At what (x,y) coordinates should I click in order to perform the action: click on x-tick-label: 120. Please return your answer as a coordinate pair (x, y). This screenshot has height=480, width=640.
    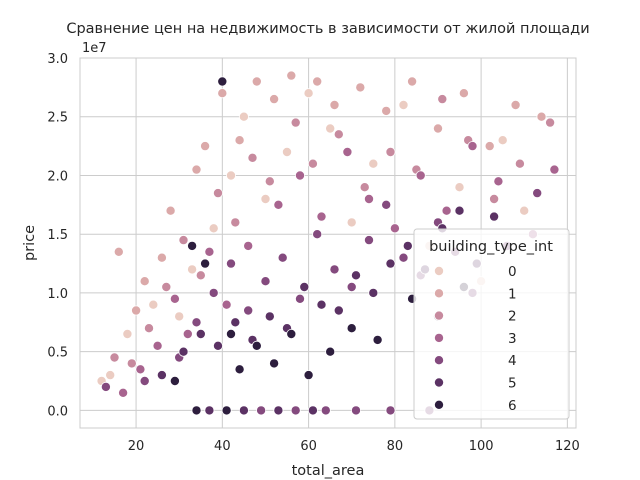
    Looking at the image, I should click on (567, 446).